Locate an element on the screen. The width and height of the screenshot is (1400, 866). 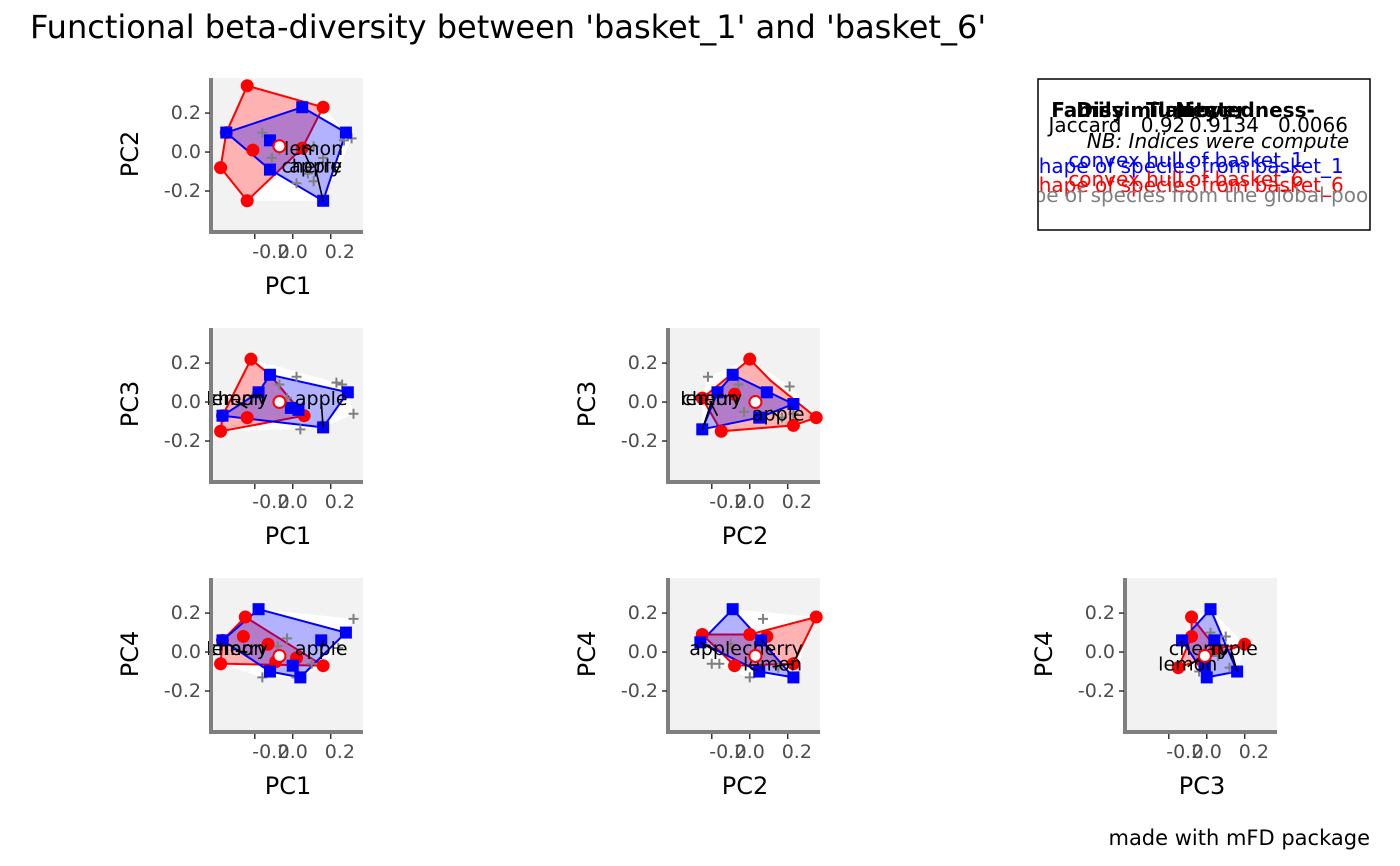
legend-item-1: shape of species from basket_1 is located at coordinates (1185, 166).